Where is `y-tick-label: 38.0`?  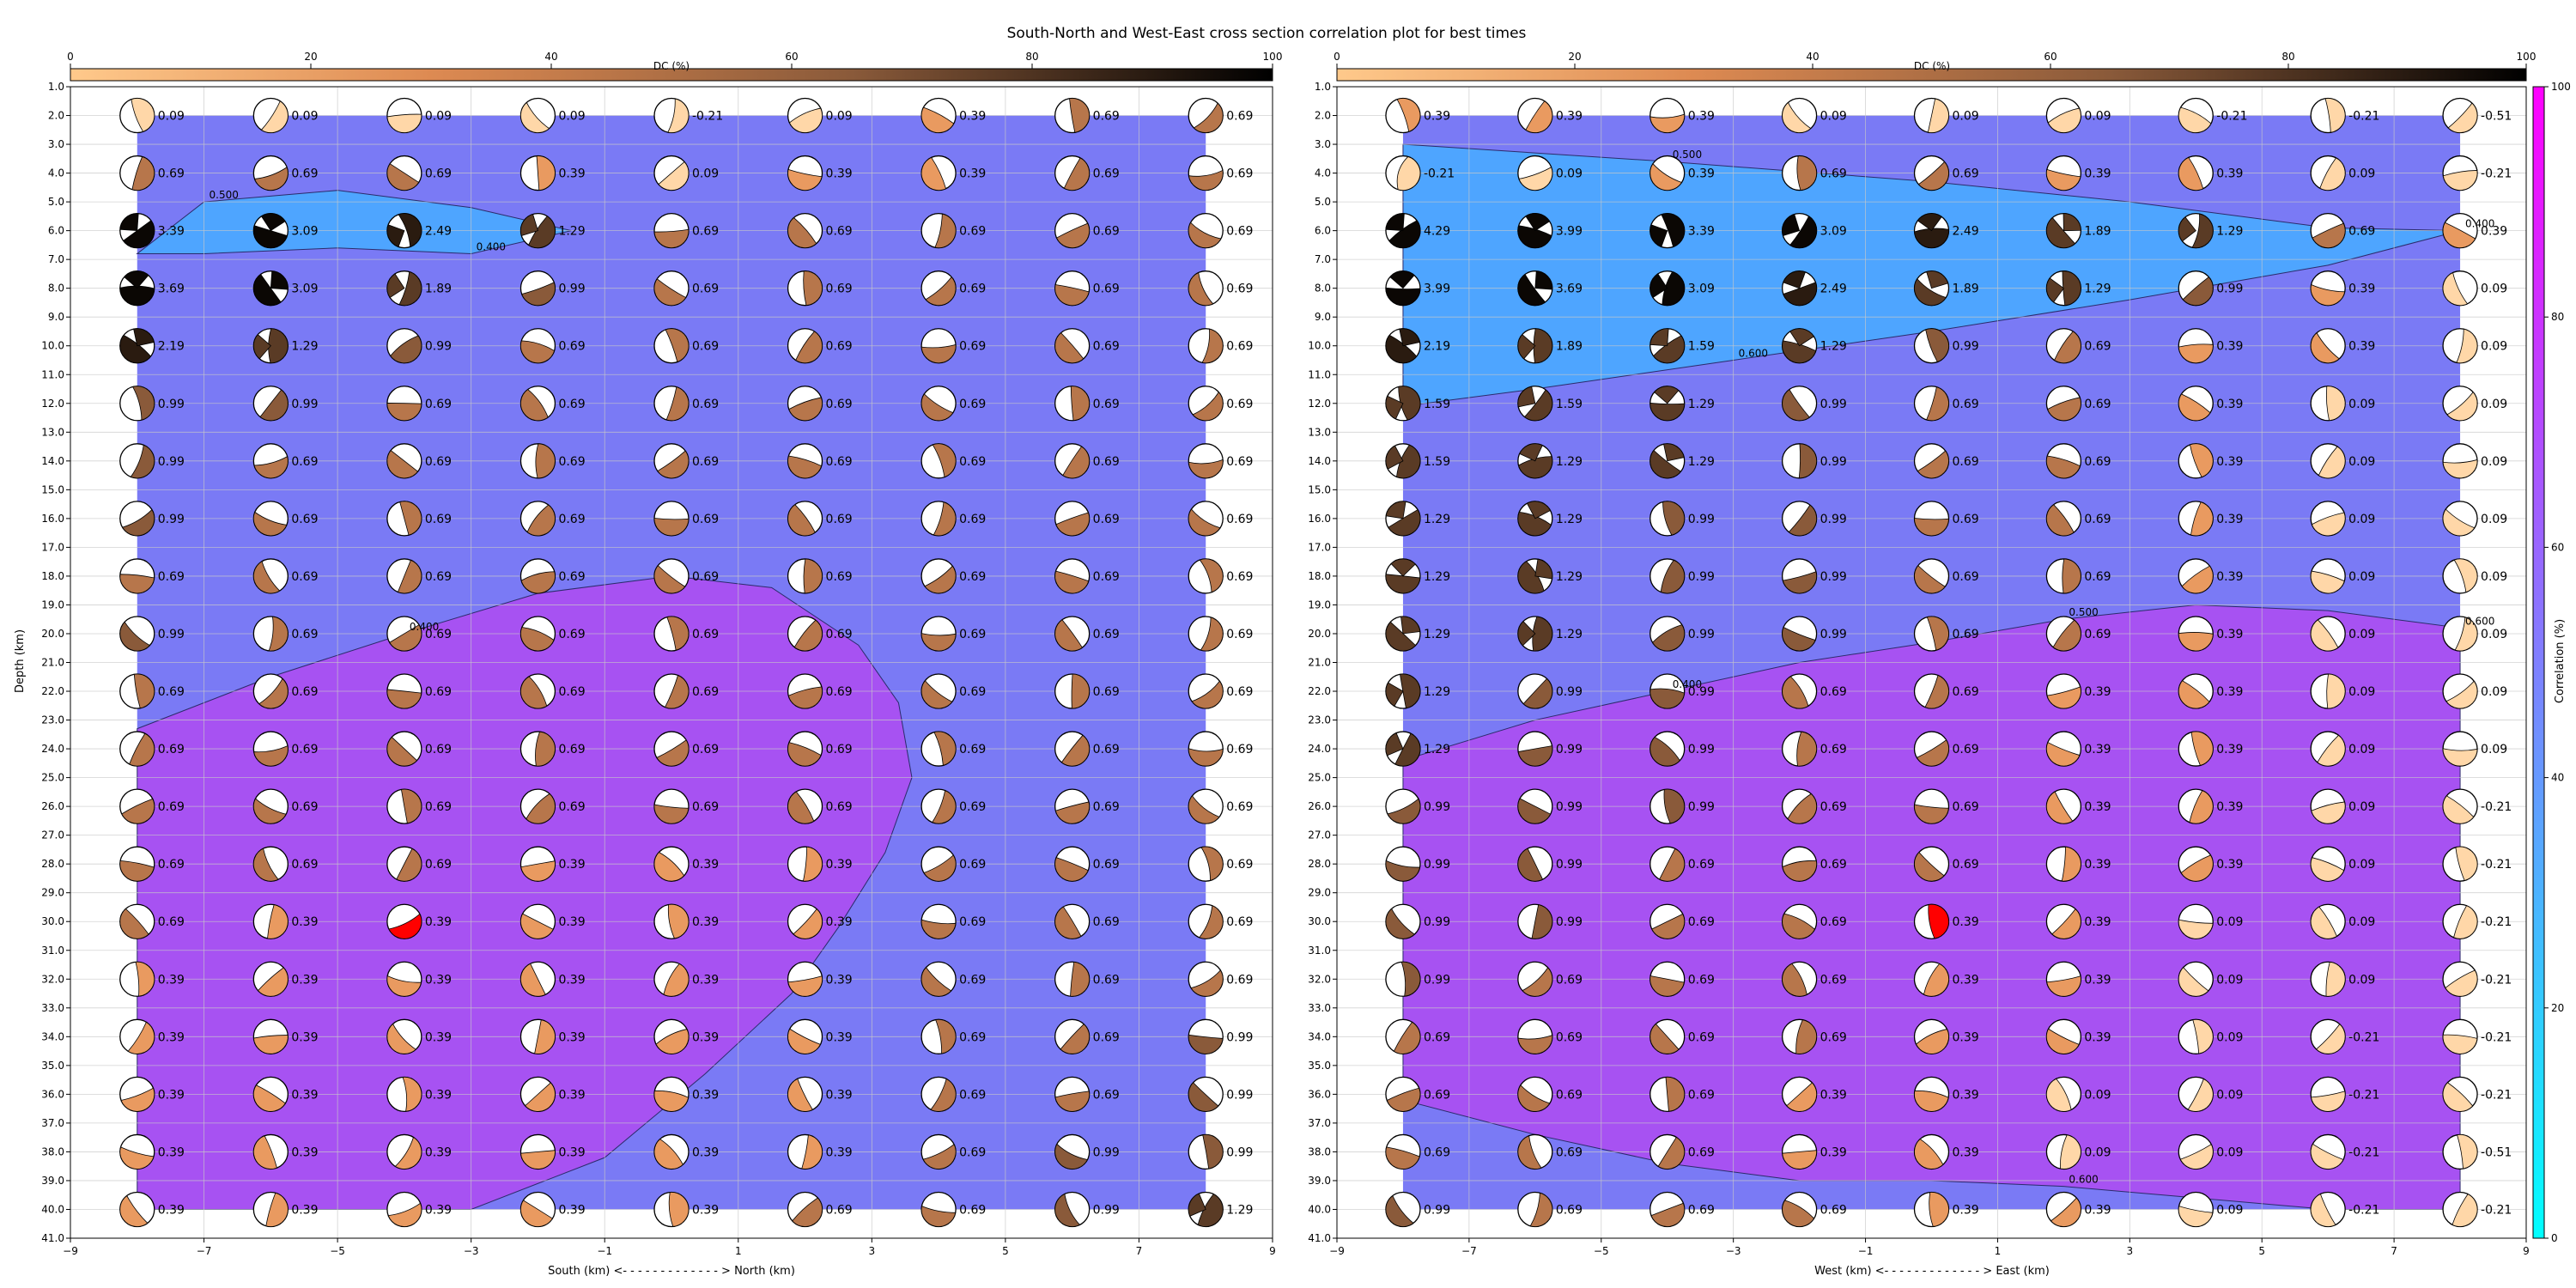 y-tick-label: 38.0 is located at coordinates (1319, 1151).